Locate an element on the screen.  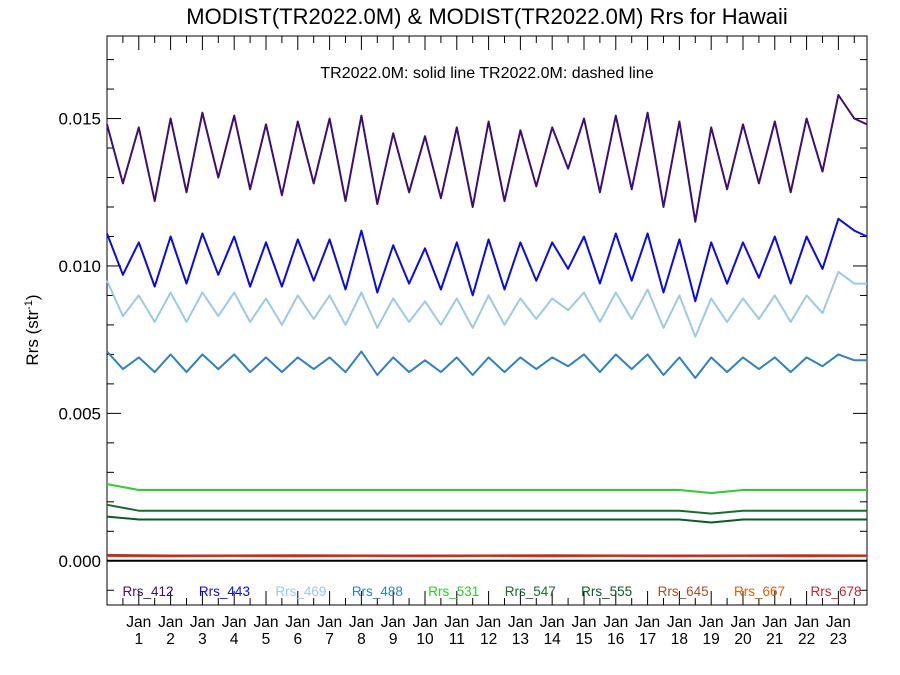
x-tick-year-label: 5 is located at coordinates (266, 639).